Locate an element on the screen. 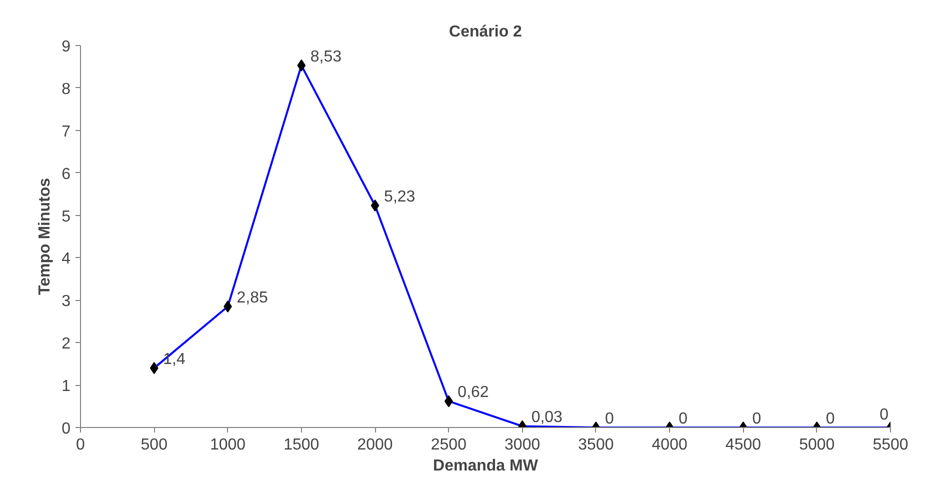  x-tick-label: 2000 is located at coordinates (375, 445).